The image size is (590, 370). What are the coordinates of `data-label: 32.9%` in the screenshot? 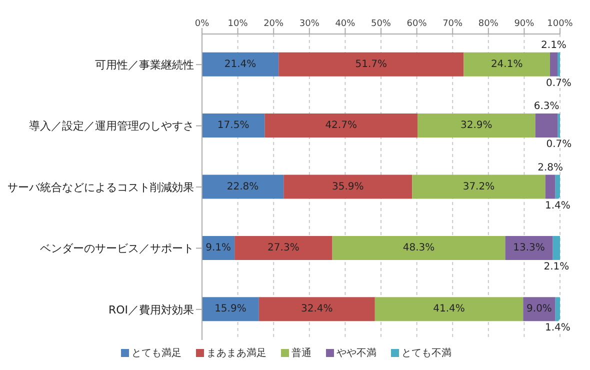 It's located at (476, 126).